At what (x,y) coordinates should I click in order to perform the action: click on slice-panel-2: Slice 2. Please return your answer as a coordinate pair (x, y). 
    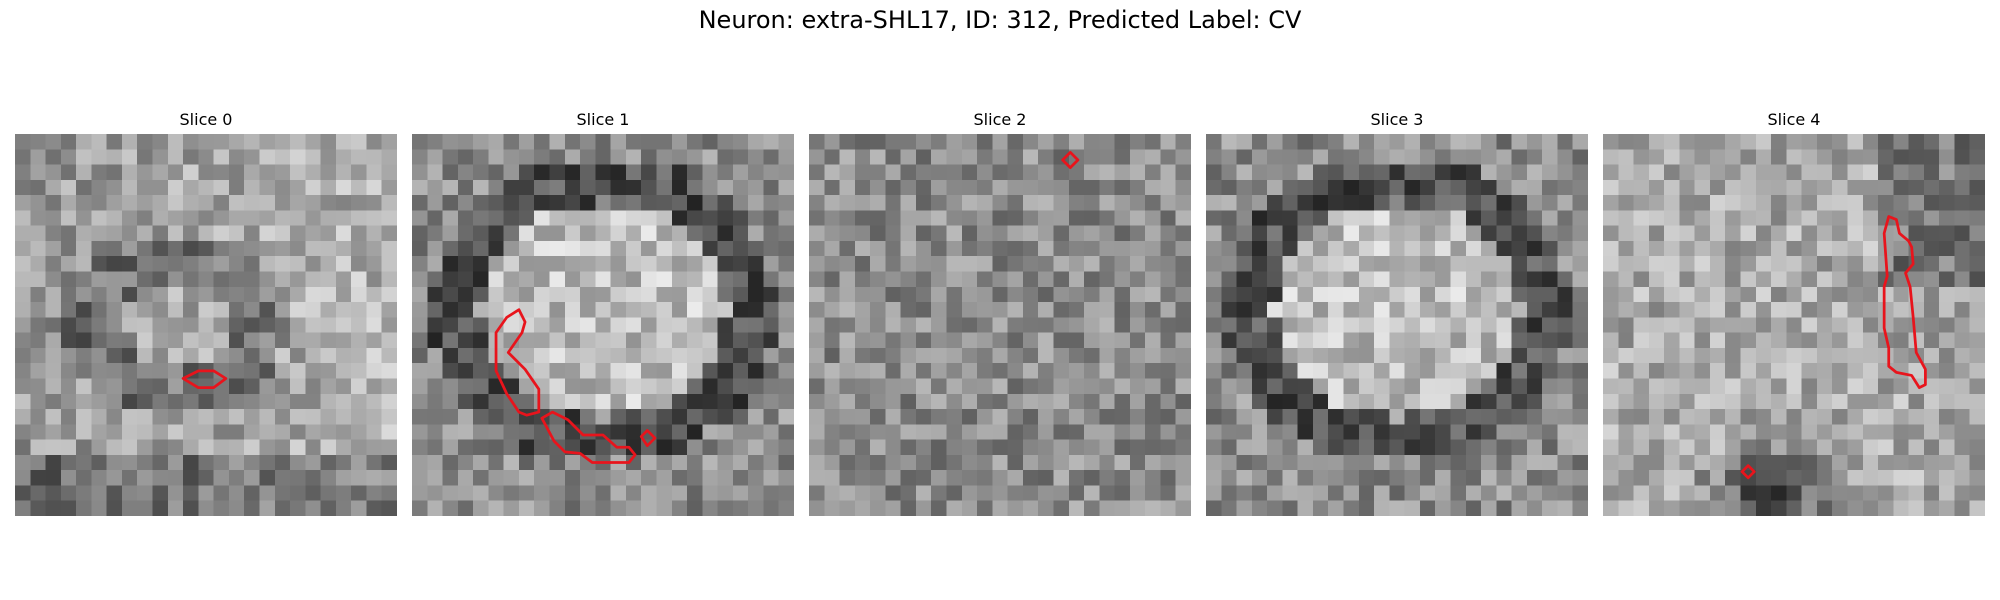
    Looking at the image, I should click on (1000, 312).